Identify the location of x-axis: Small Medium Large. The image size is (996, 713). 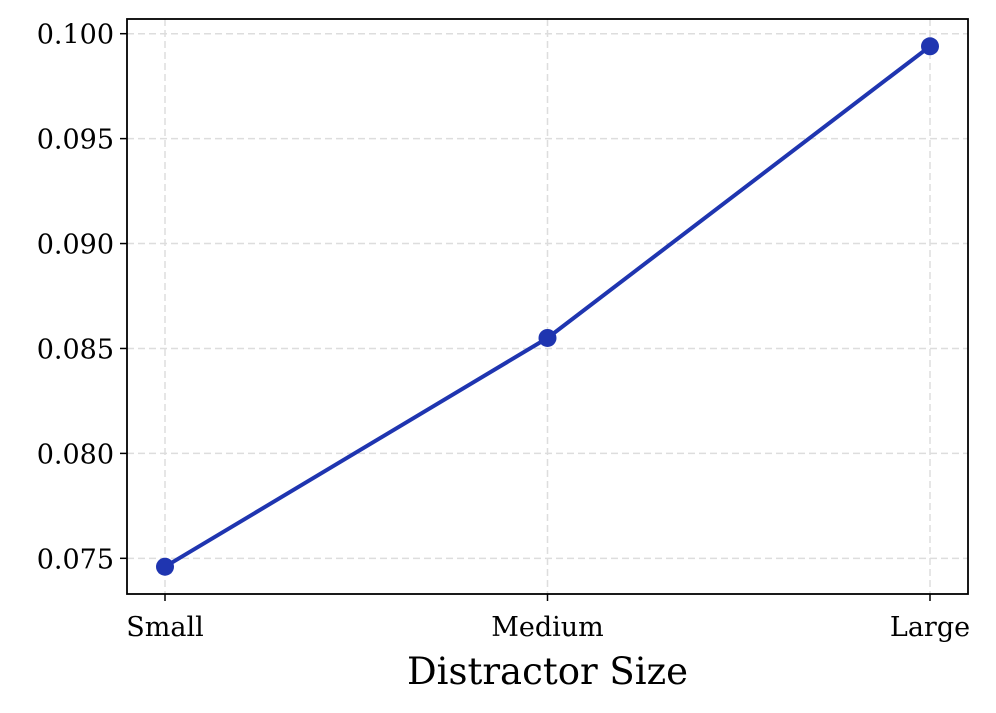
(548, 618).